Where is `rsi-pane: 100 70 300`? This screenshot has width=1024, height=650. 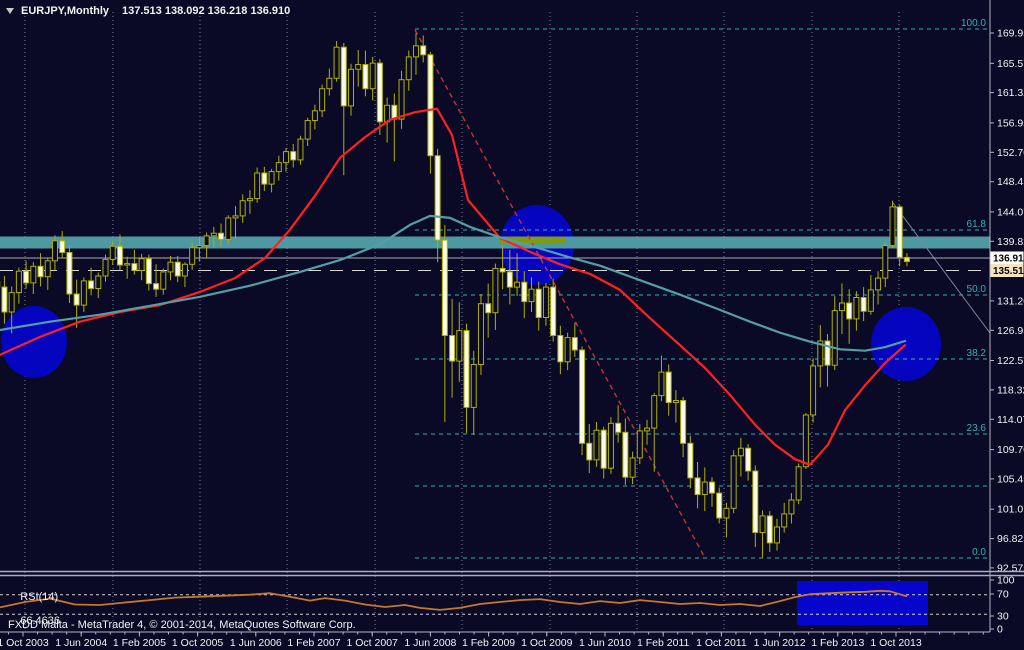 rsi-pane: 100 70 300 is located at coordinates (507, 605).